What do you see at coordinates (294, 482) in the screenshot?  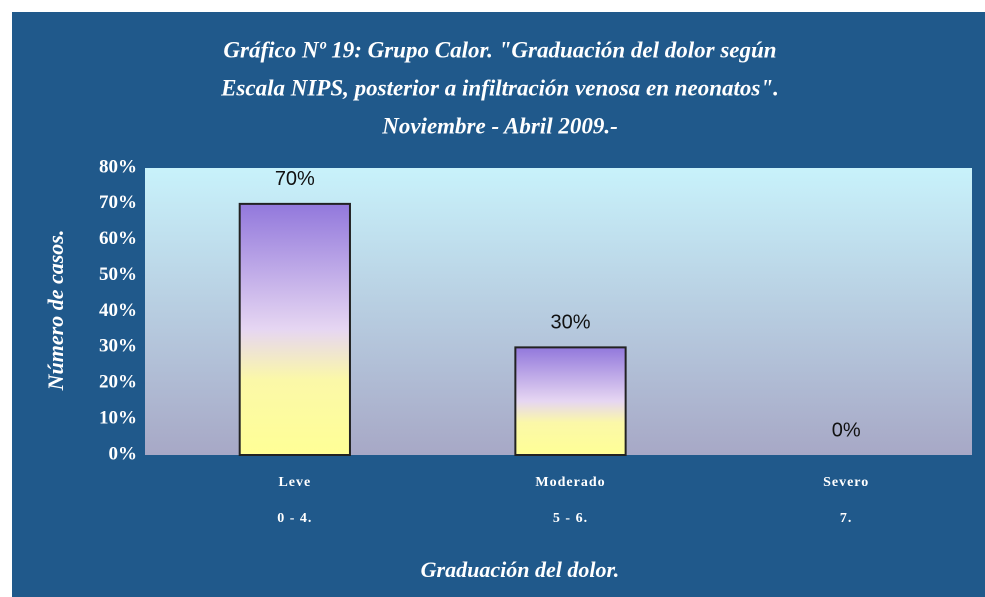 I see `x-tick-label: Leve` at bounding box center [294, 482].